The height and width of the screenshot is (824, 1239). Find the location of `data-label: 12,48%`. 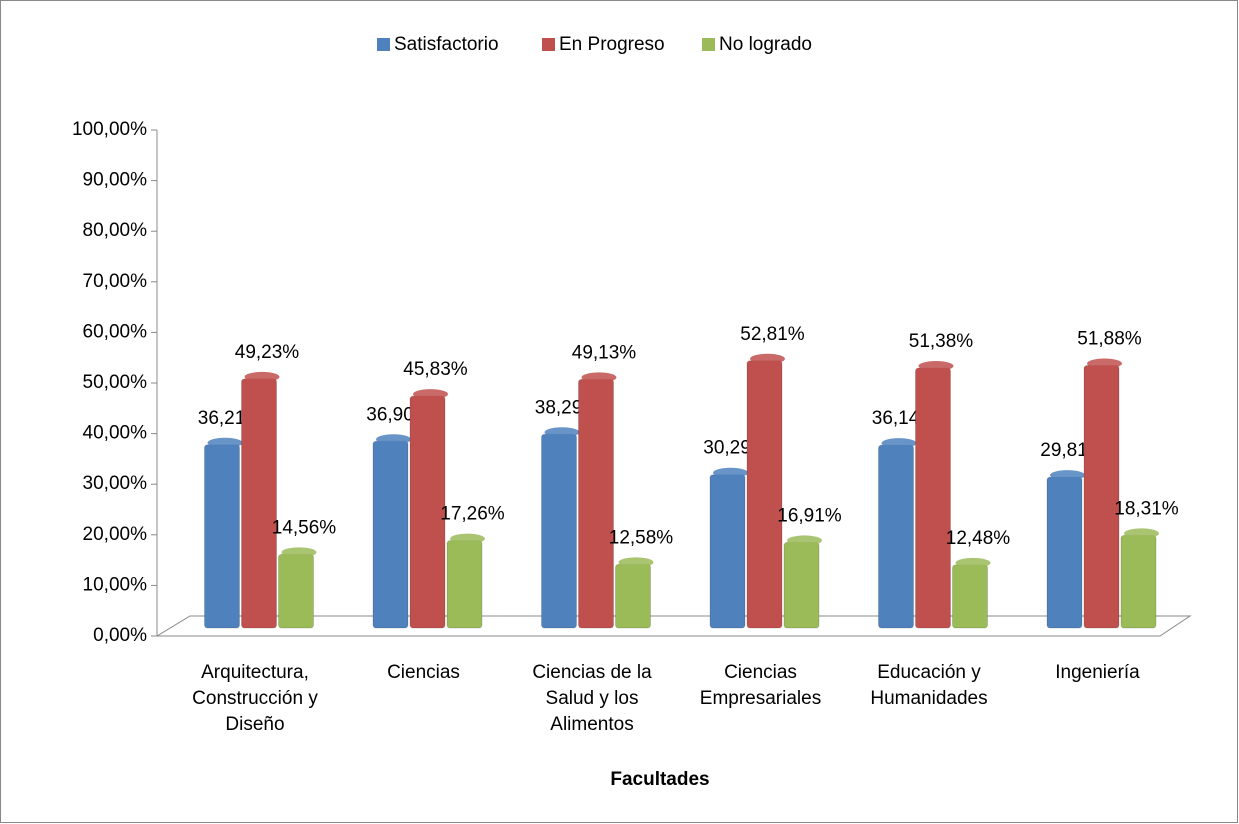

data-label: 12,48% is located at coordinates (978, 538).